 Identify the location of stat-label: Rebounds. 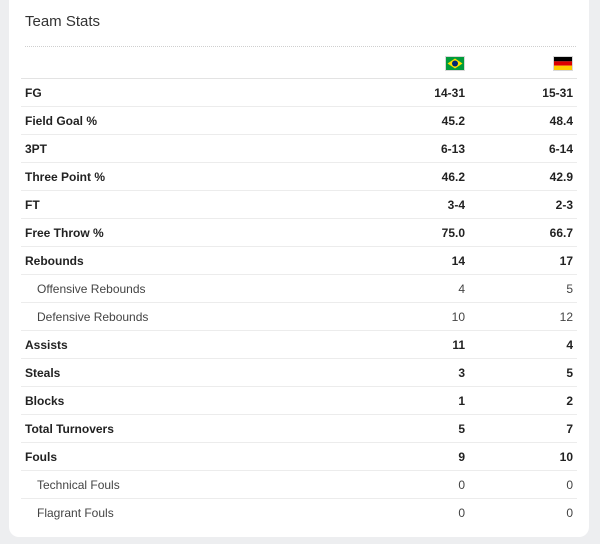
(198, 260).